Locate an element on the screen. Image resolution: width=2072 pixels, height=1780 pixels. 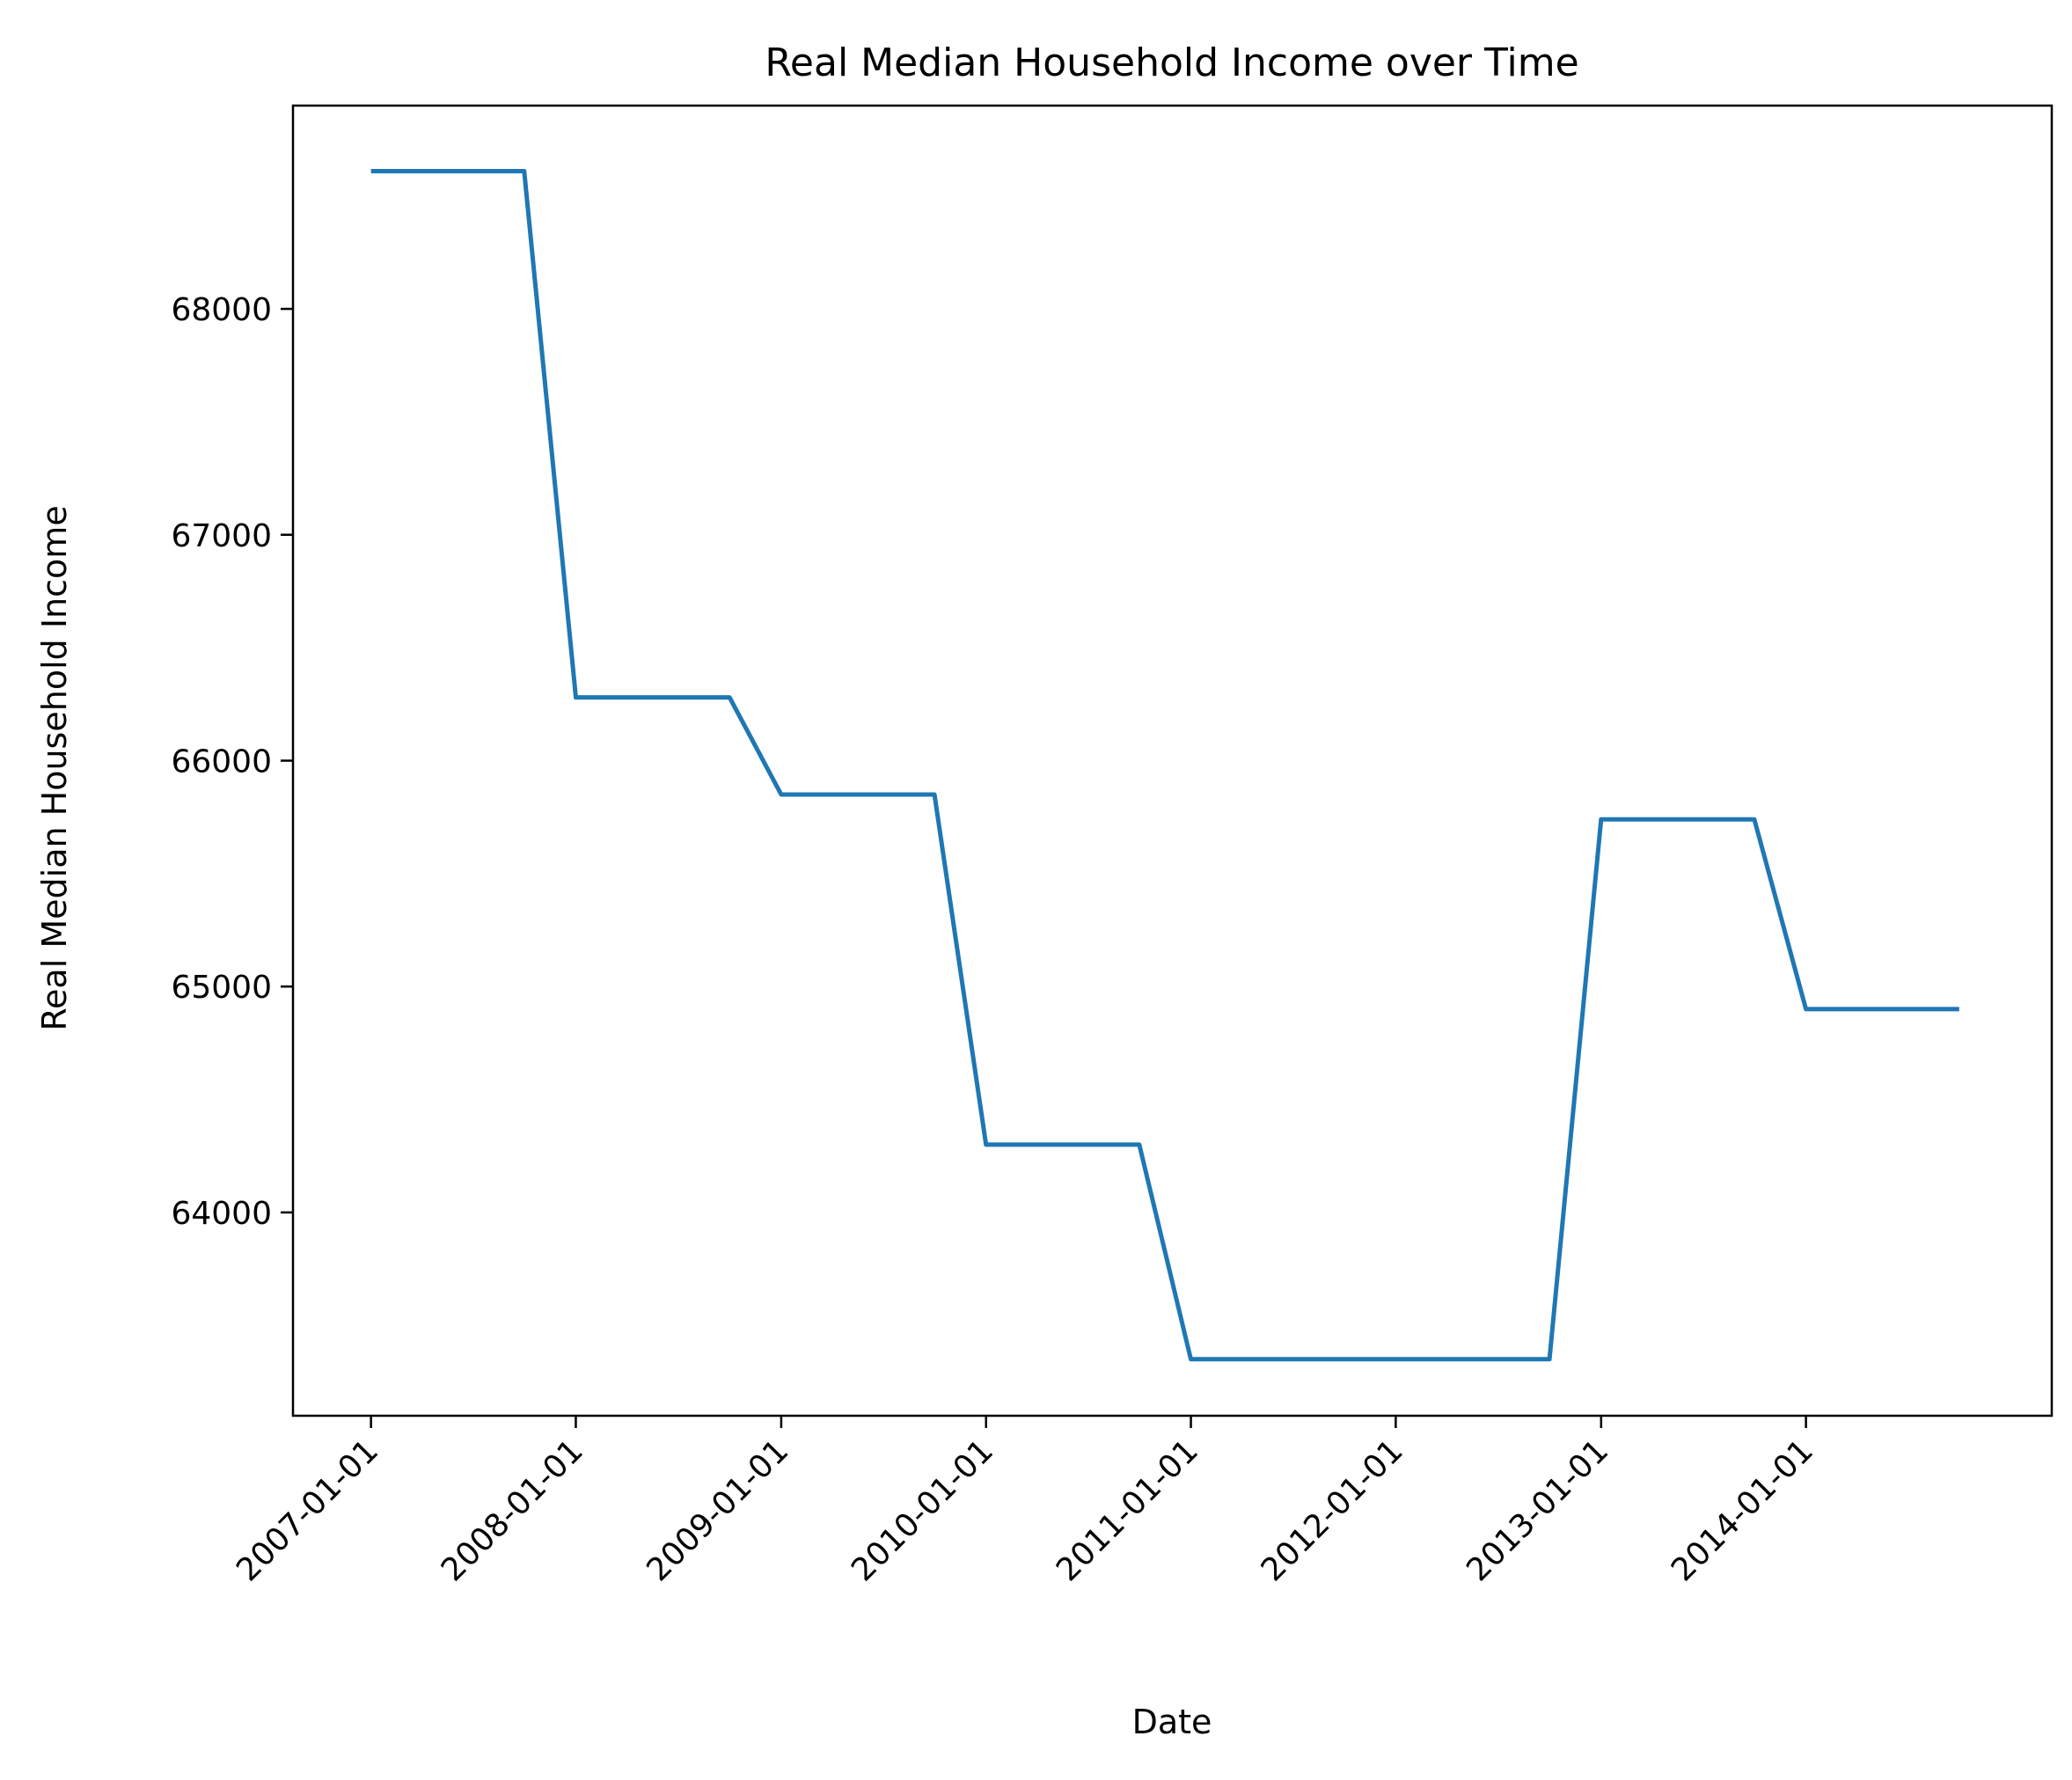
y-axis-label: Real Median Household Income is located at coordinates (54, 767).